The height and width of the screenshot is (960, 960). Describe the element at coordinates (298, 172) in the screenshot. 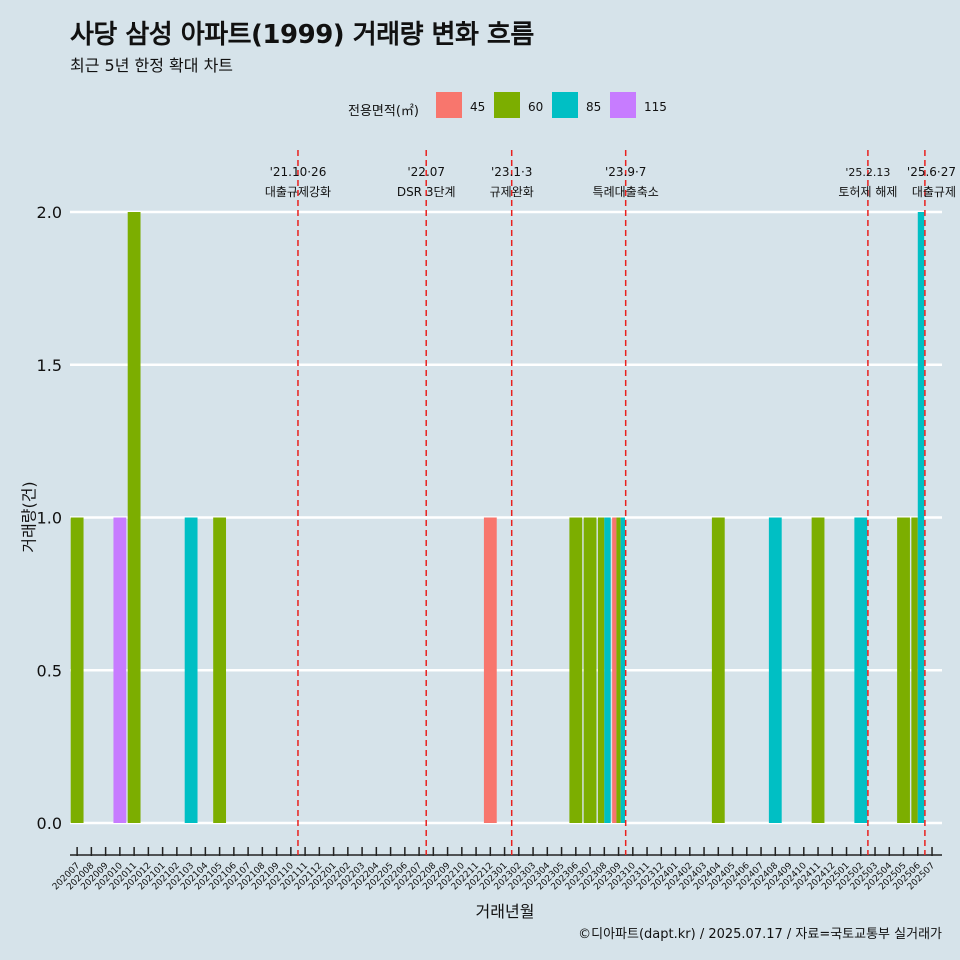

I see `event-date: '21.10·26` at that location.